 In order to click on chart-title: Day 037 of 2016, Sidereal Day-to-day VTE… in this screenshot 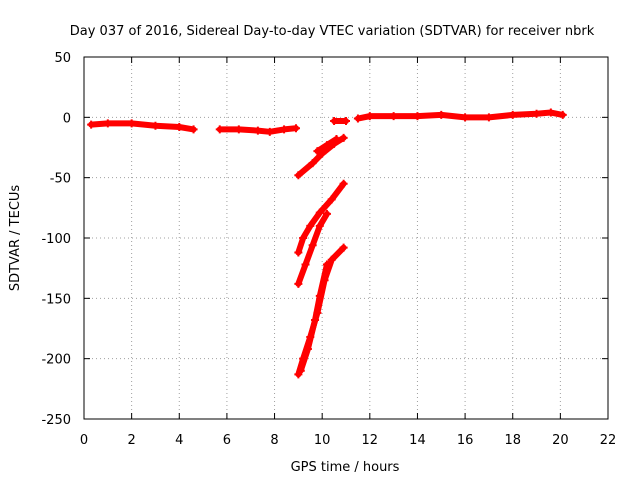, I will do `click(332, 31)`.